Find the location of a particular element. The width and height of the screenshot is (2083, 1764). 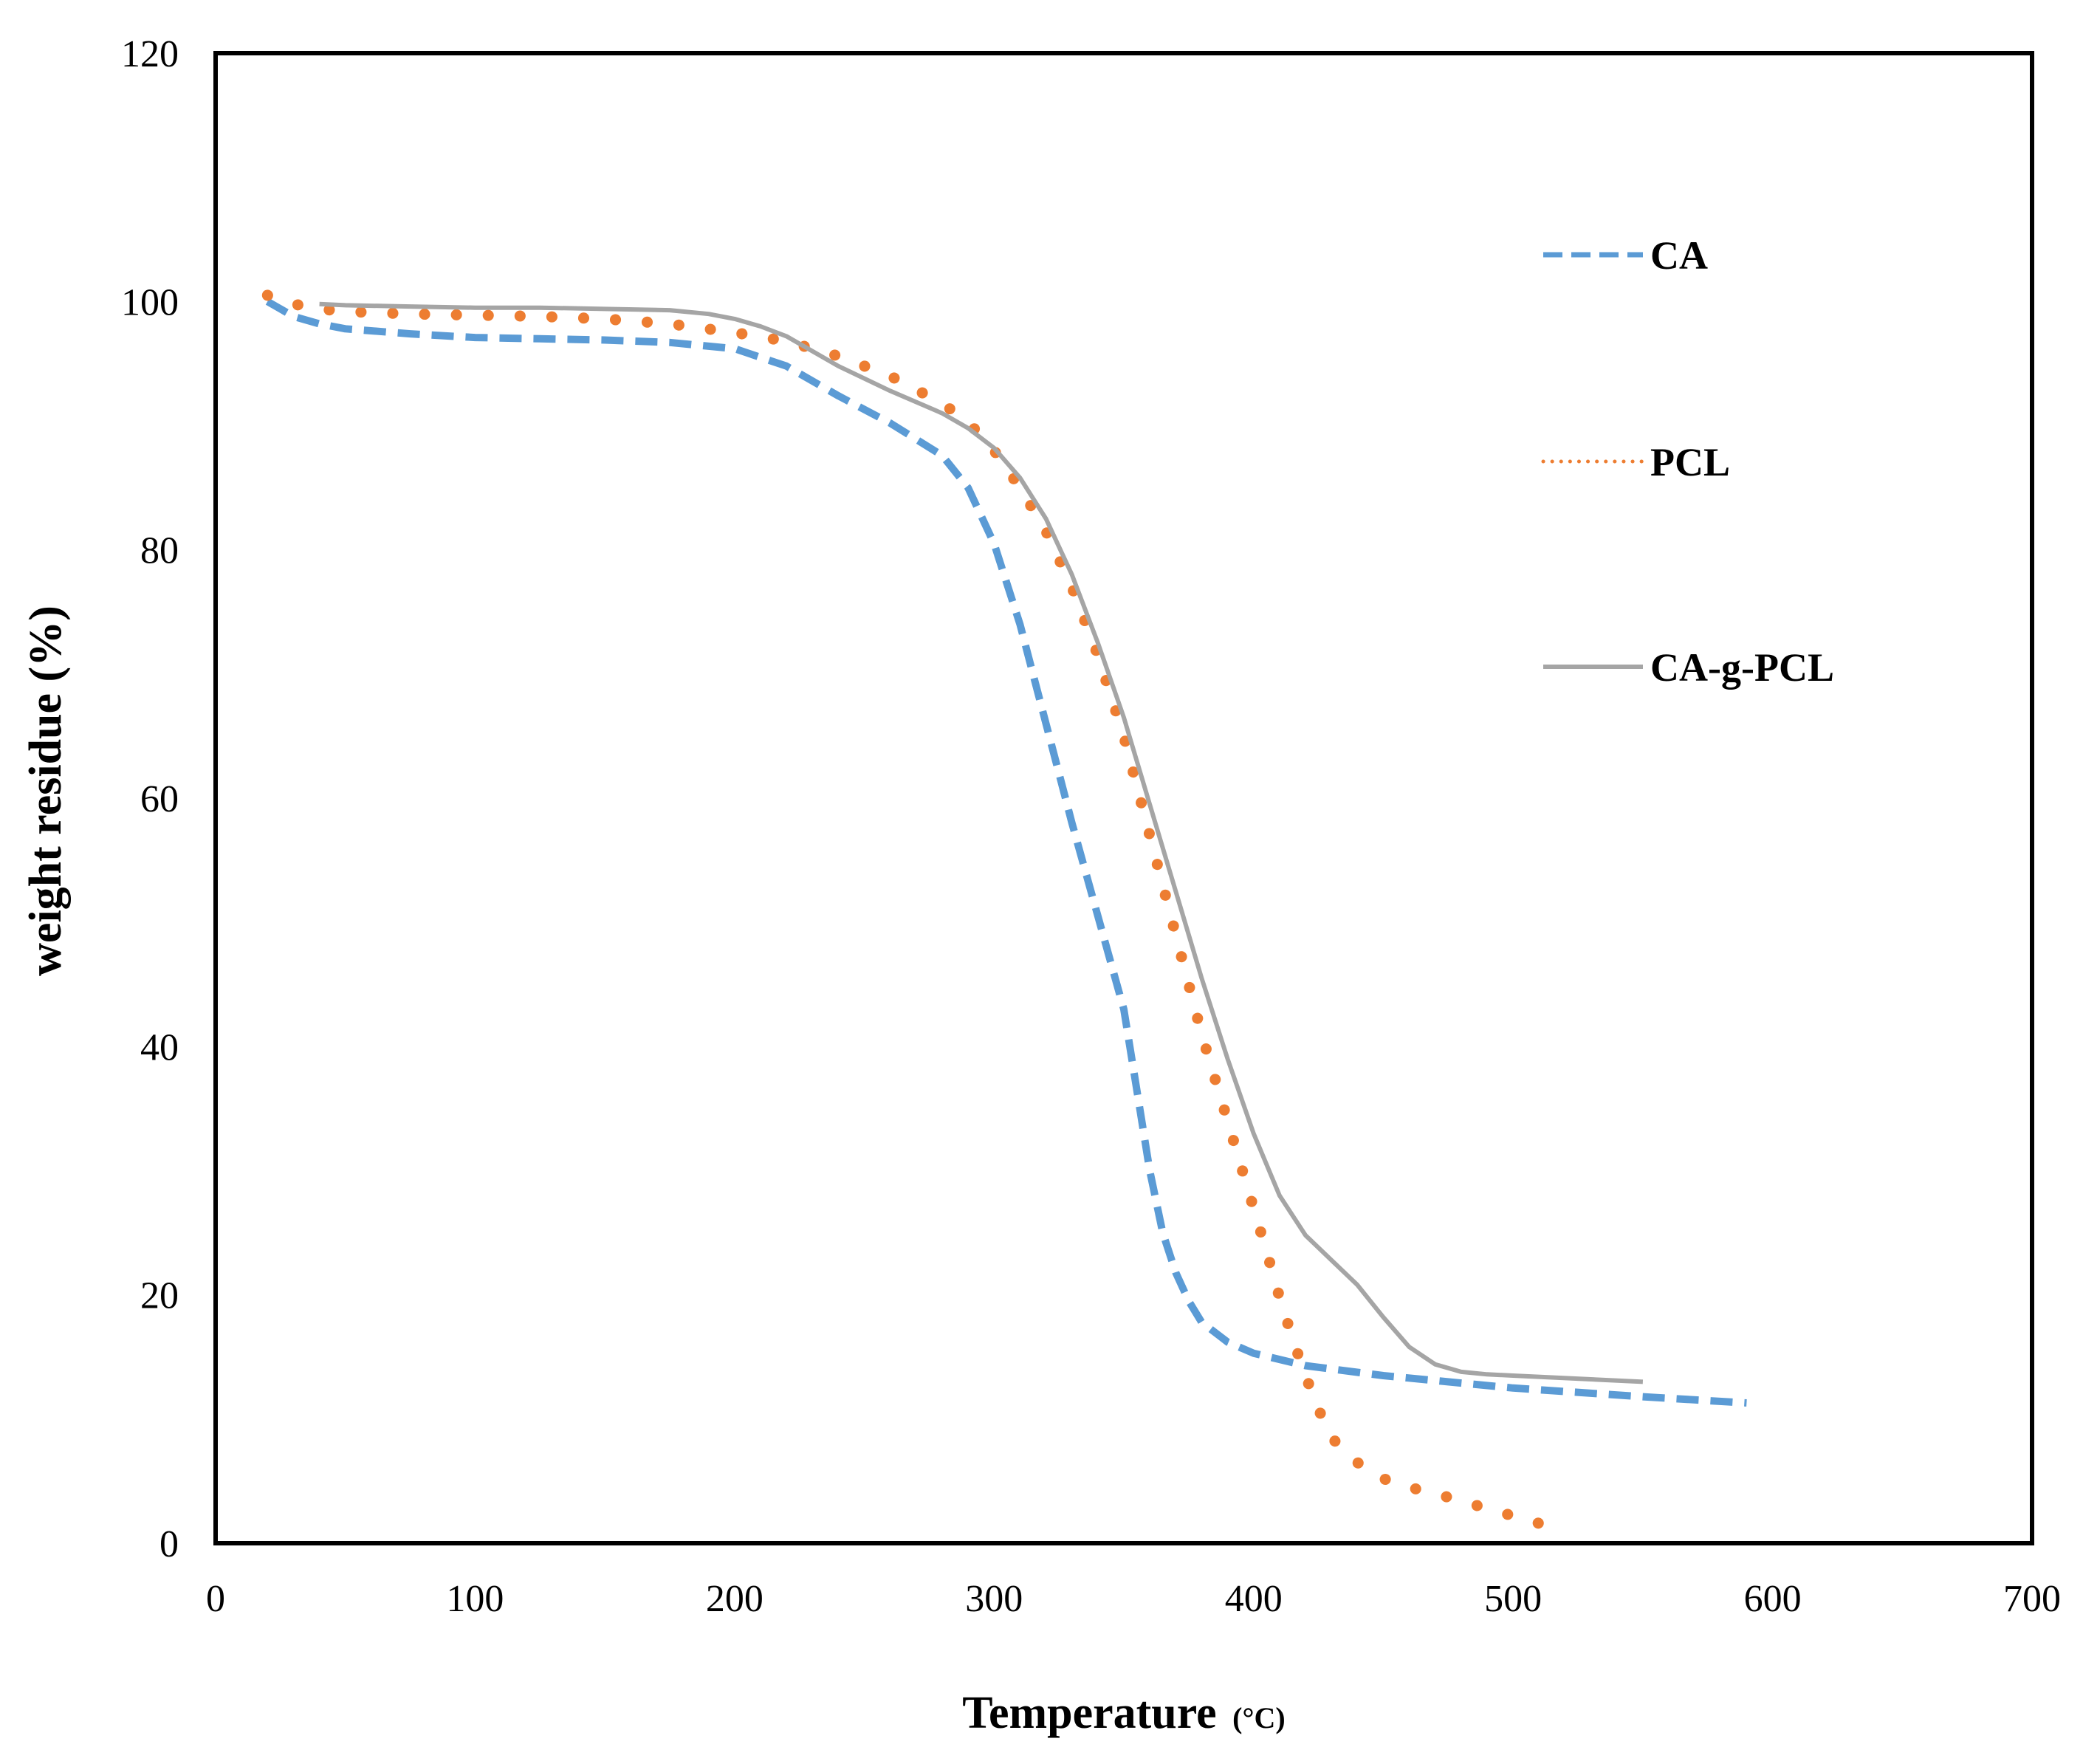

y-tick-label-100: 100 is located at coordinates (150, 302).